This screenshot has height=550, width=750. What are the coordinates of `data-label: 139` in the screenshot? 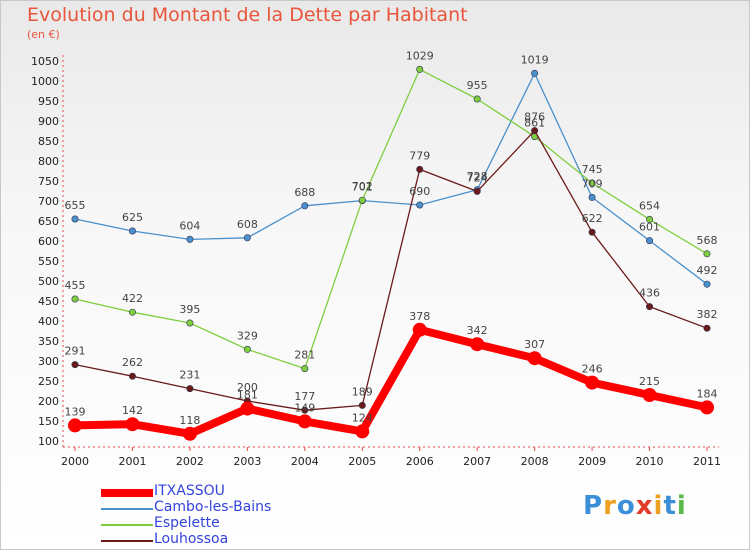 It's located at (75, 411).